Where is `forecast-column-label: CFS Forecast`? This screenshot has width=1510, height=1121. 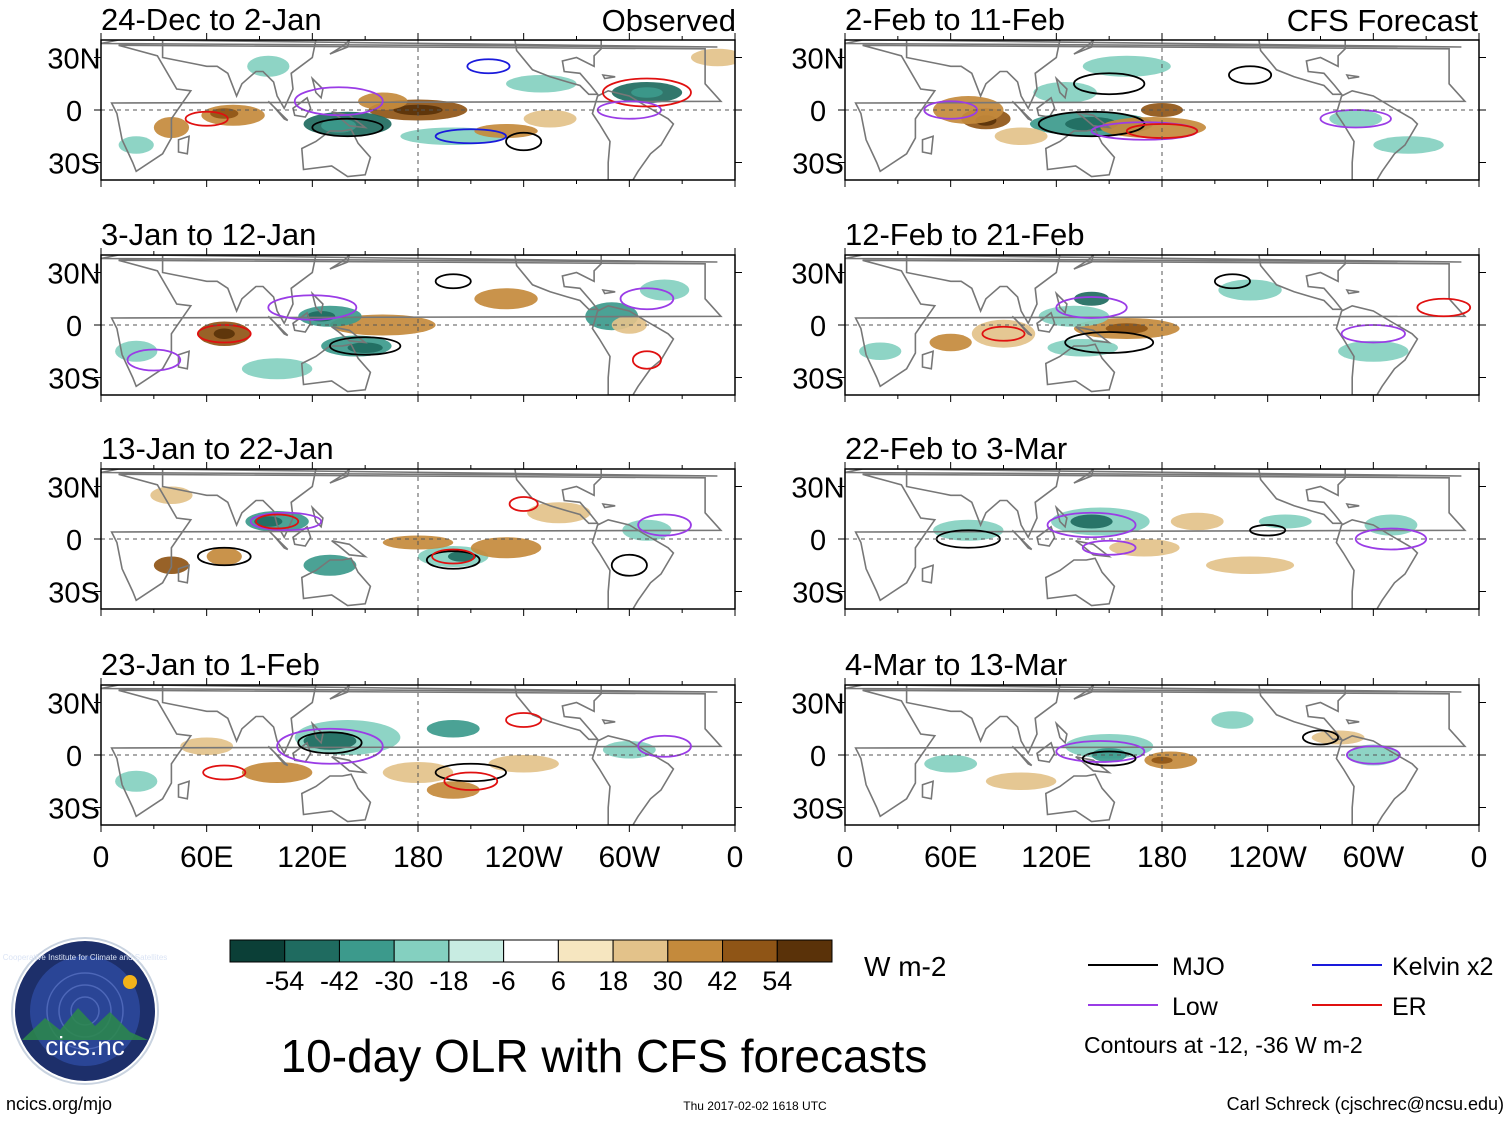 forecast-column-label: CFS Forecast is located at coordinates (1383, 20).